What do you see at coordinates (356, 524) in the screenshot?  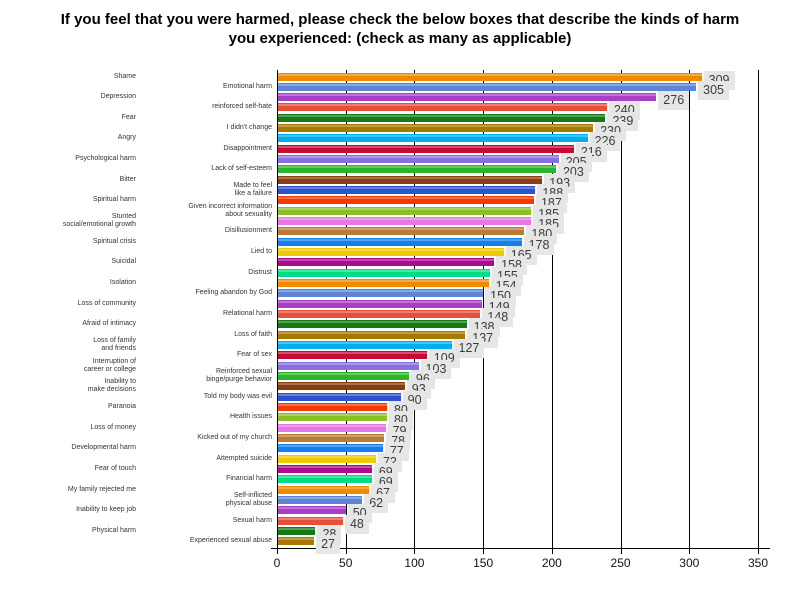 I see `value-label: 48` at bounding box center [356, 524].